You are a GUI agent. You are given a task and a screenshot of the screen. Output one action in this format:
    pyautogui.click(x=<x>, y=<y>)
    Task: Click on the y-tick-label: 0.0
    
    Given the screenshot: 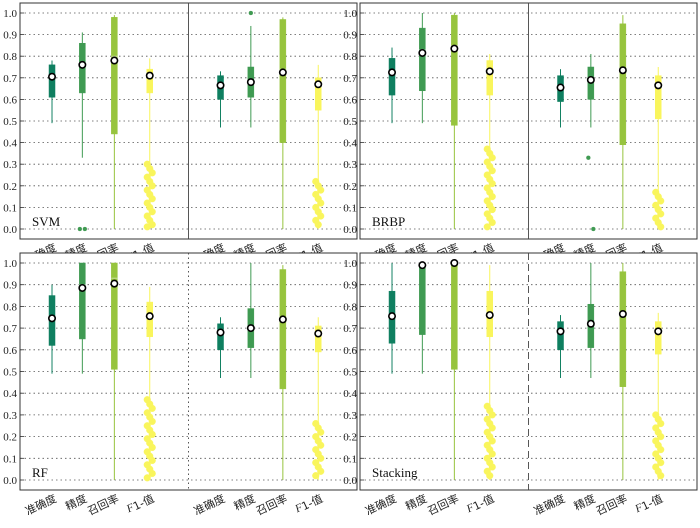 What is the action you would take?
    pyautogui.click(x=350, y=230)
    